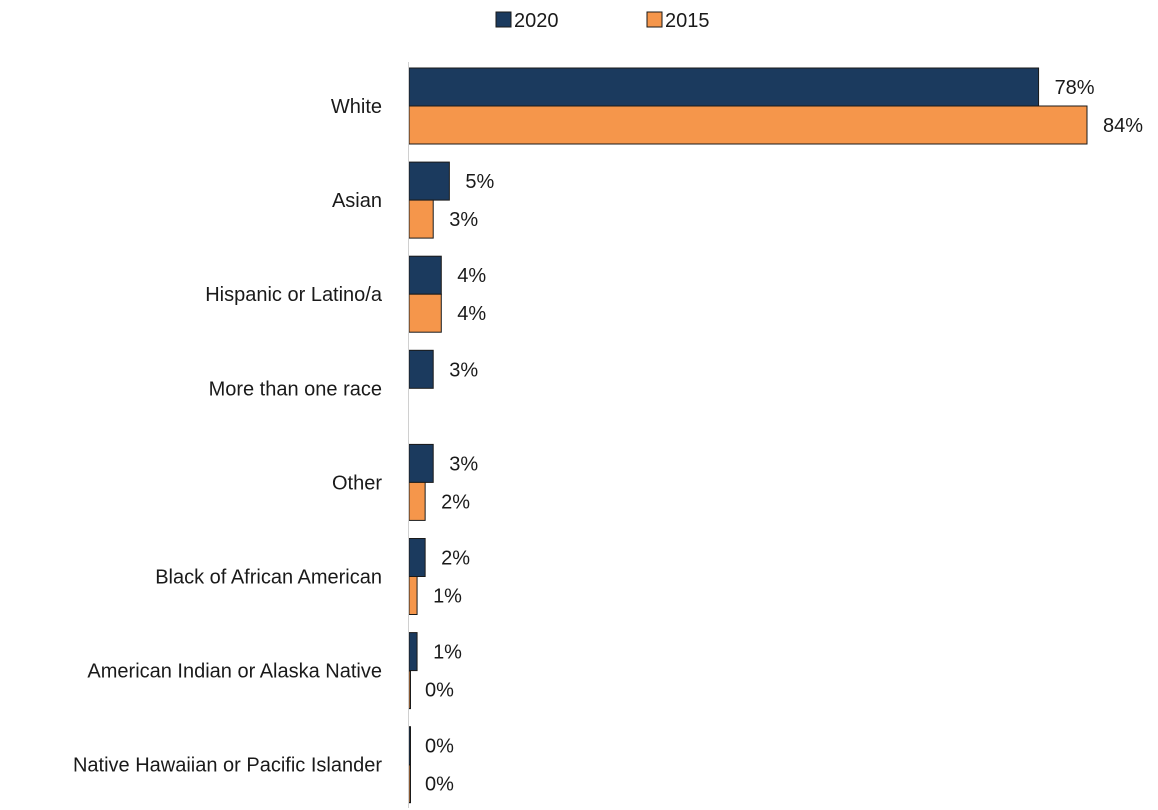  Describe the element at coordinates (227, 766) in the screenshot. I see `category-label: Native Hawaiian or Pacific Islander` at that location.